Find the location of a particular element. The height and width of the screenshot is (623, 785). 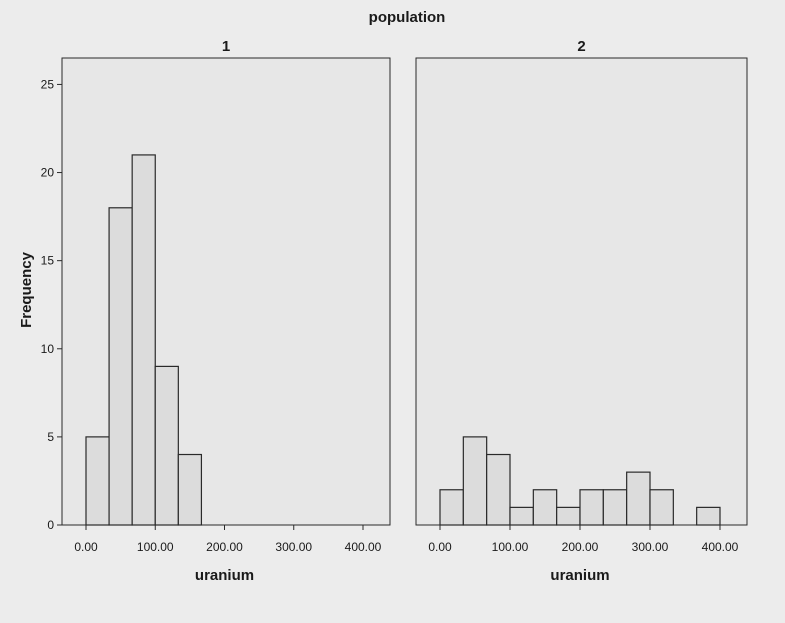

y-tick-label: 0 is located at coordinates (50, 525).